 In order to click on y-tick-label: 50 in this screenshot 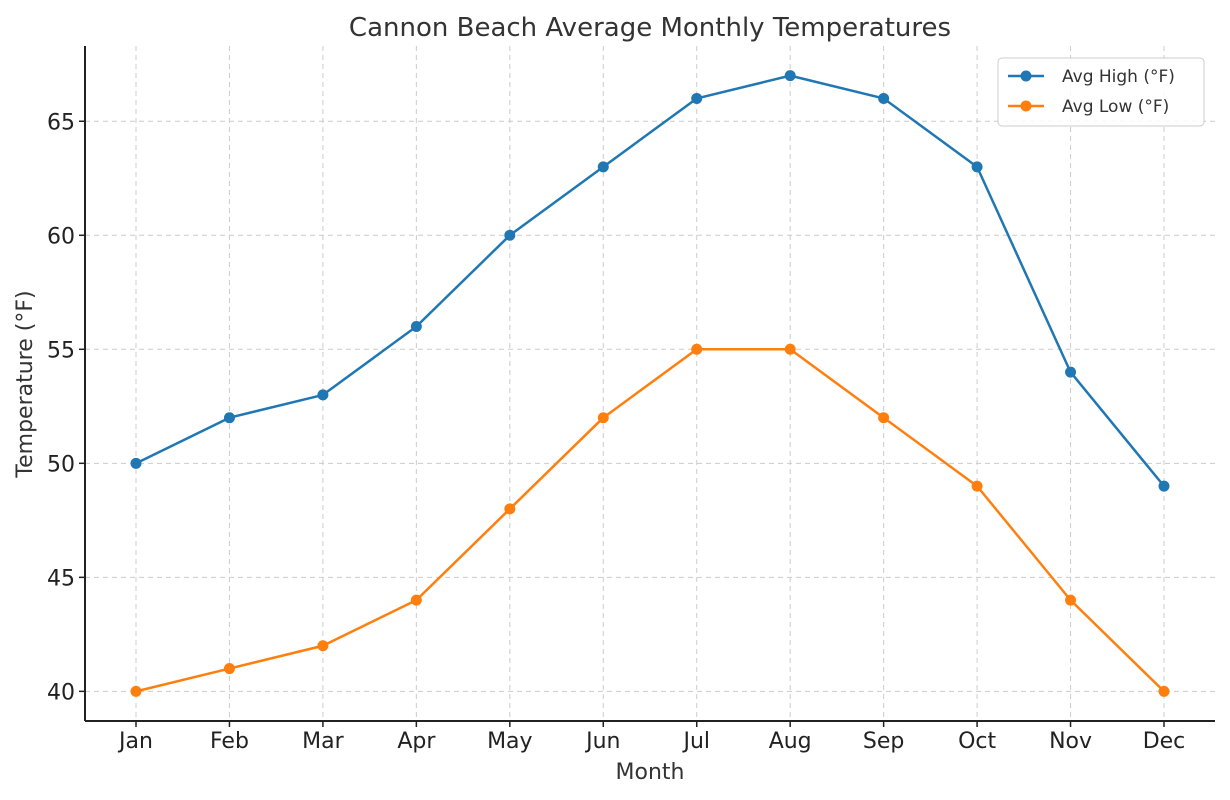, I will do `click(61, 464)`.